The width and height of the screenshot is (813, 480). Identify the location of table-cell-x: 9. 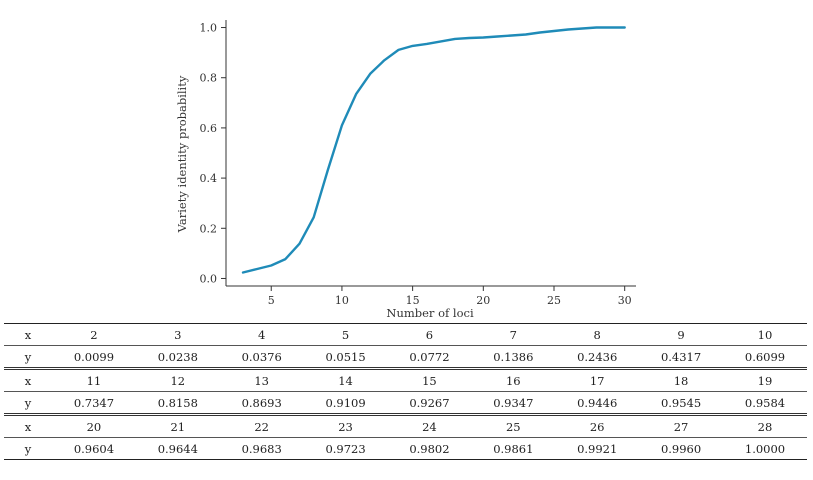
(681, 334).